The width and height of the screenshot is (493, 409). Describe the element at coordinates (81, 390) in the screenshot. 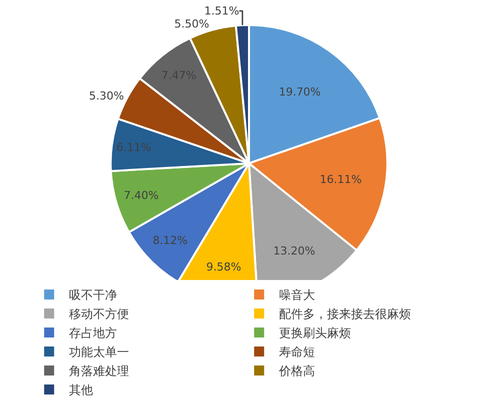

I see `legend-label: 其他` at that location.